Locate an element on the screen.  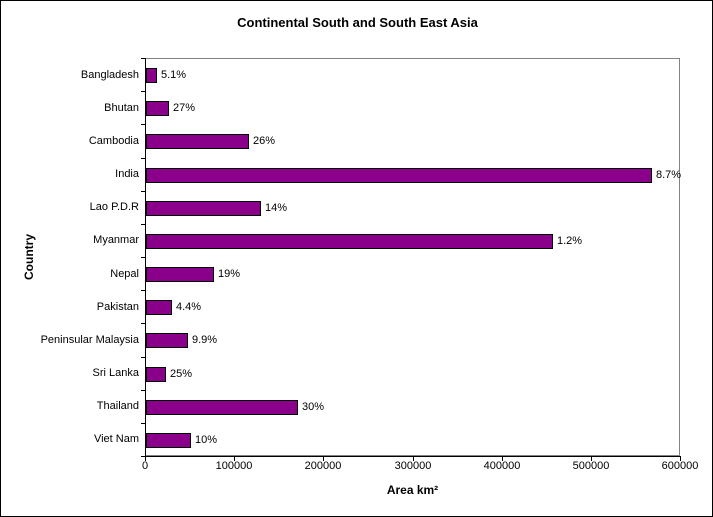
x-tick-label-200000: 200000 is located at coordinates (323, 466).